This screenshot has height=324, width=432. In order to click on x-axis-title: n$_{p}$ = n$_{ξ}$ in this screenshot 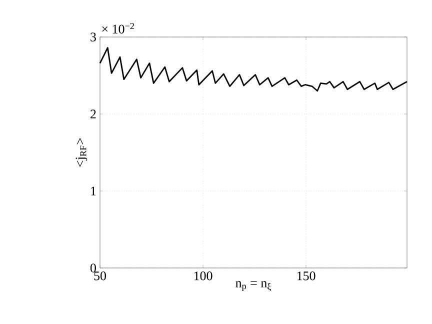, I will do `click(254, 286)`.